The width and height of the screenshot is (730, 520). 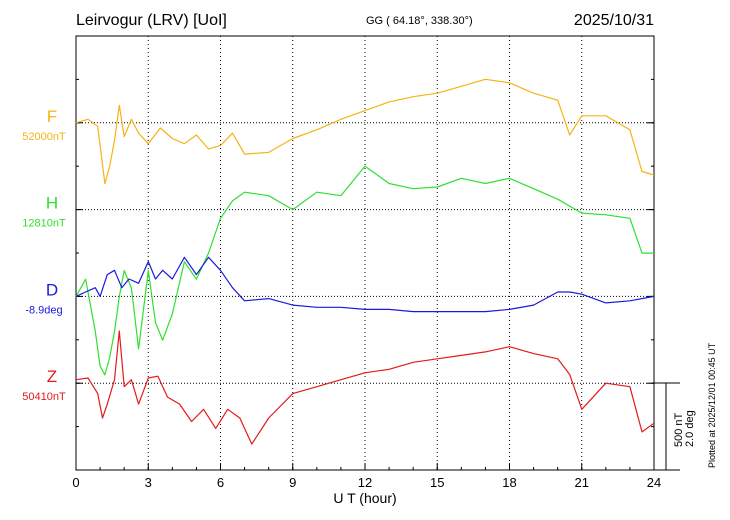 I want to click on x-tick-label: 21, so click(x=582, y=482).